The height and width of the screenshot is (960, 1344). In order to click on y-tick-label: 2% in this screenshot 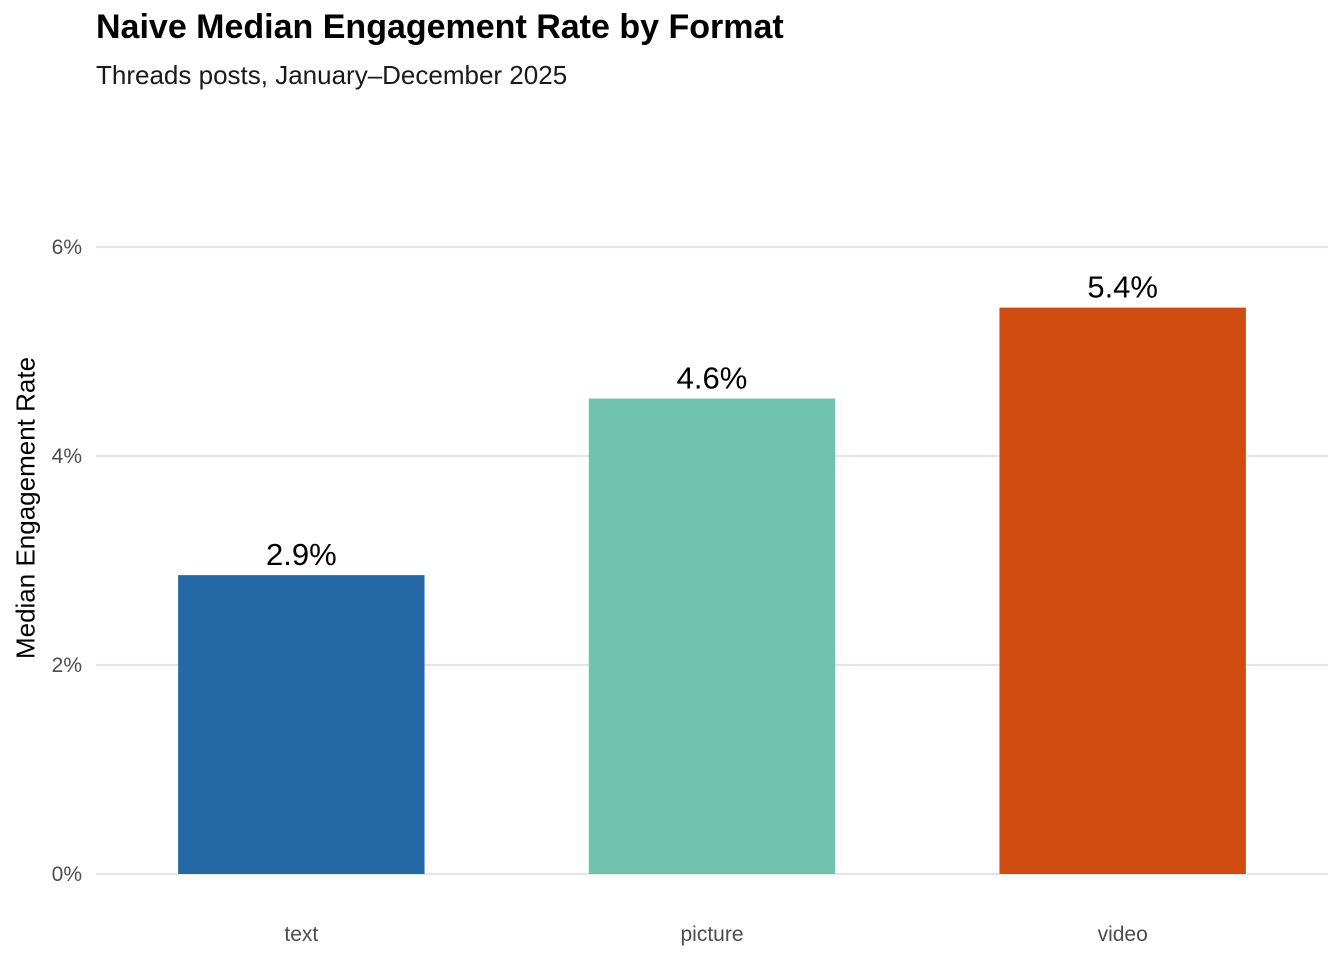, I will do `click(67, 665)`.